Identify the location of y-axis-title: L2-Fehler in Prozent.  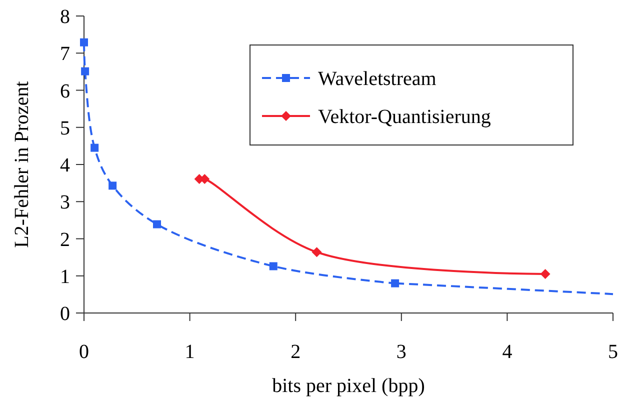
(22, 164).